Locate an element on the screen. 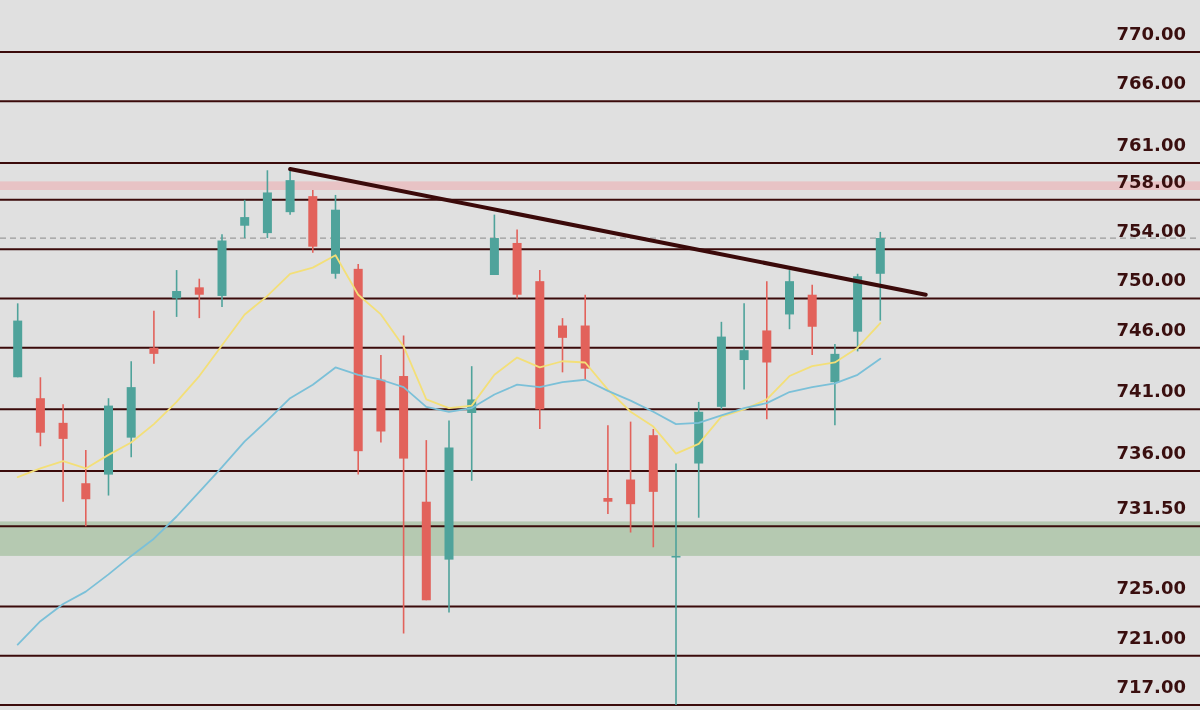 The width and height of the screenshot is (1200, 710). ref-line-label: 725.00 is located at coordinates (1151, 588).